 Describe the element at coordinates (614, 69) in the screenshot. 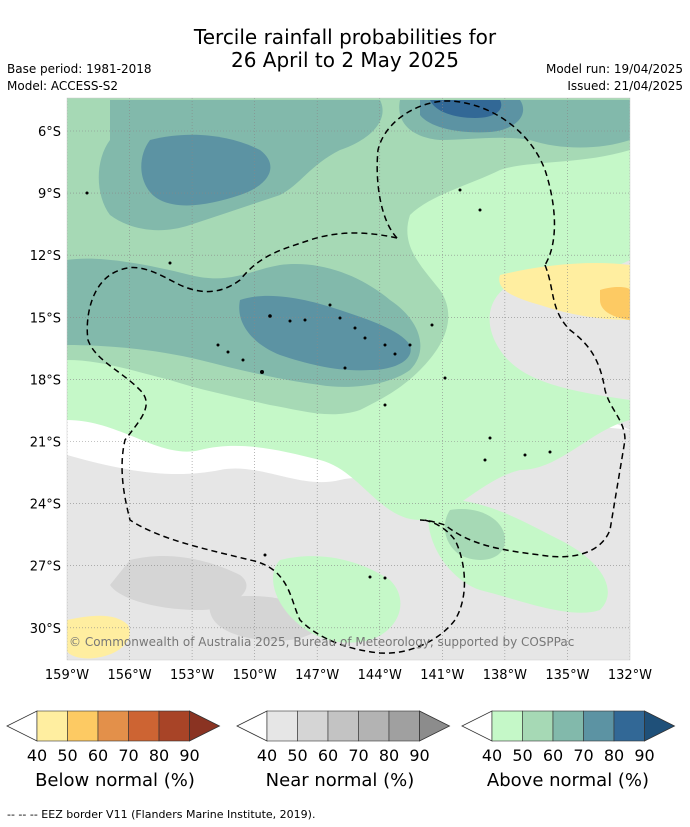

I see `model-run: Model run: 19/04/2025` at that location.